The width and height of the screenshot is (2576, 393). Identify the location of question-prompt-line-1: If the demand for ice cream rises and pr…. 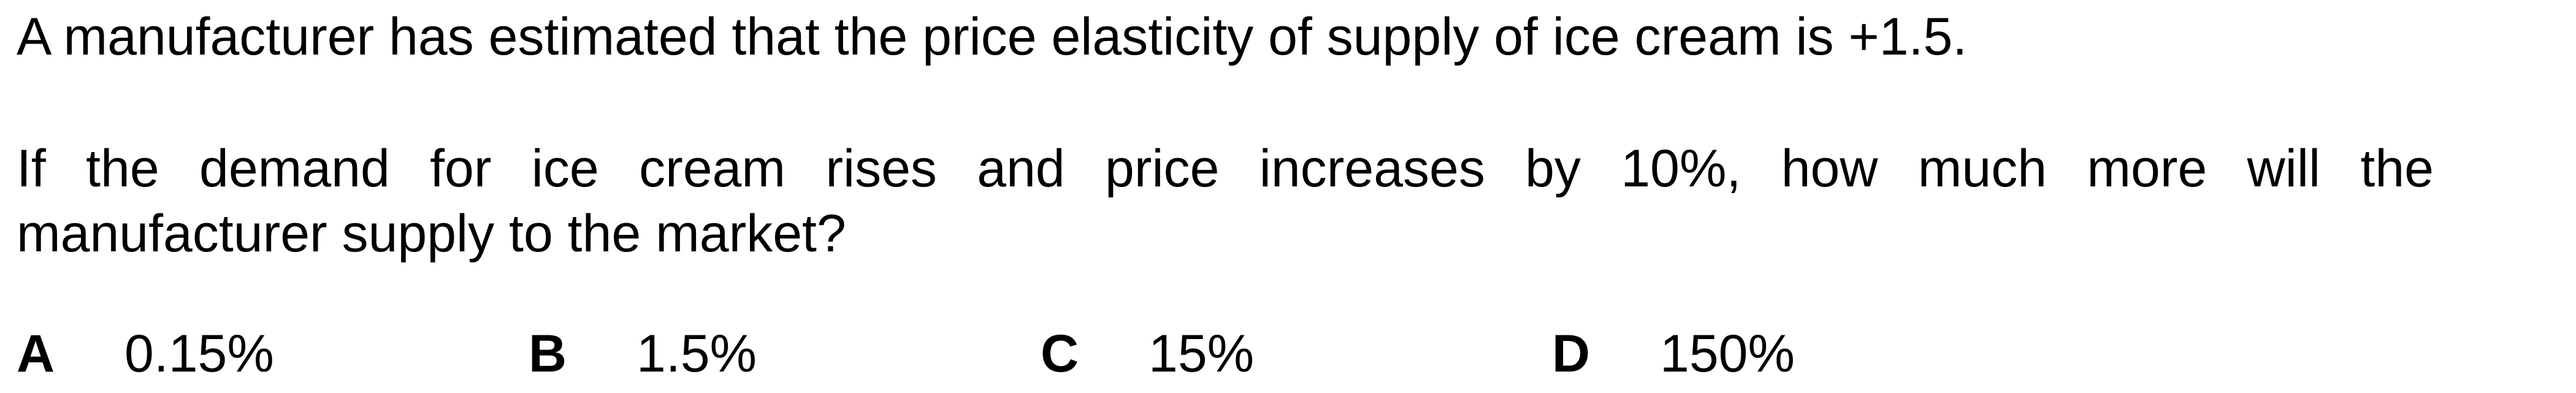
(1225, 169).